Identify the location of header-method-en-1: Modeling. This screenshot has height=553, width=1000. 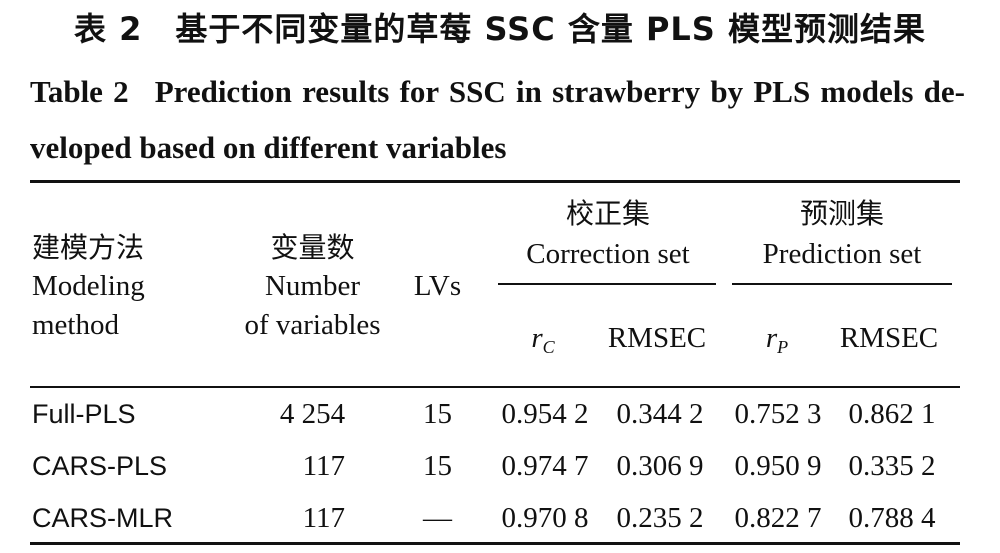
(88, 286).